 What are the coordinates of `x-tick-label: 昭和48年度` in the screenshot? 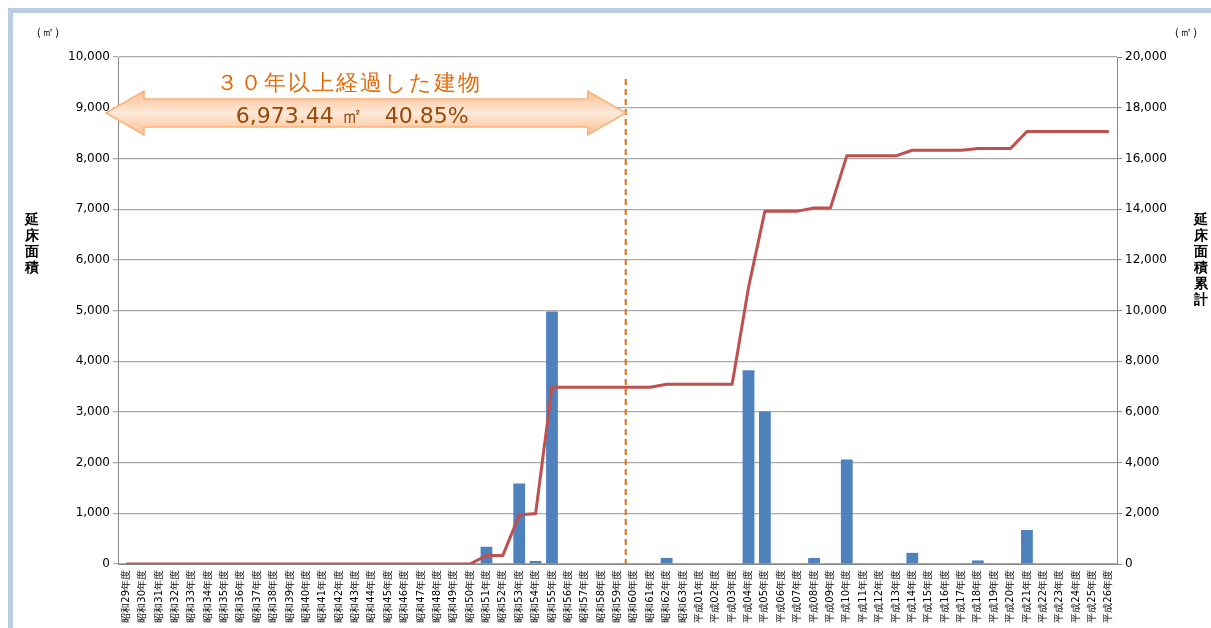 It's located at (436, 596).